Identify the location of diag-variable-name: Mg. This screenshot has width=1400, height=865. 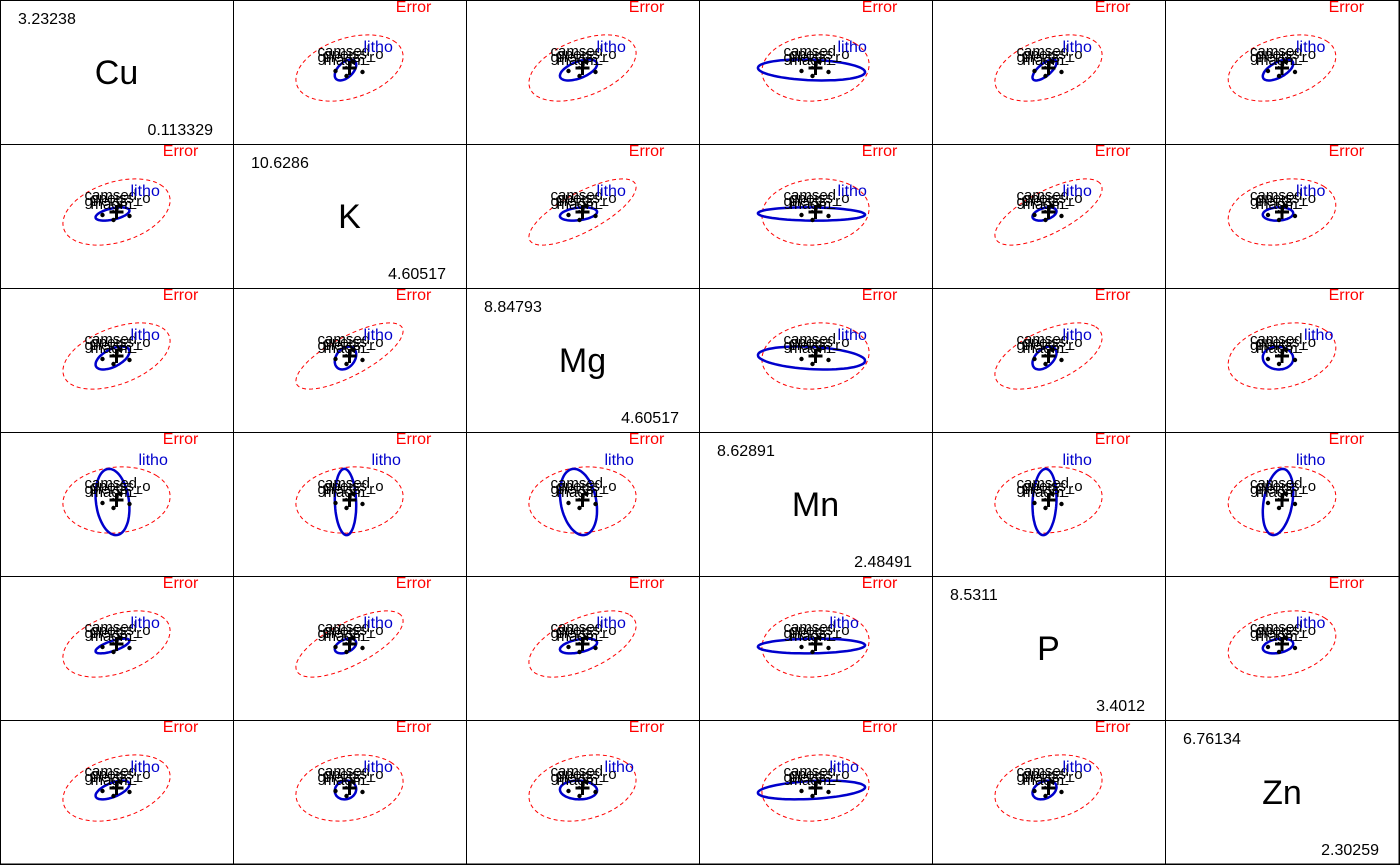
(582, 361).